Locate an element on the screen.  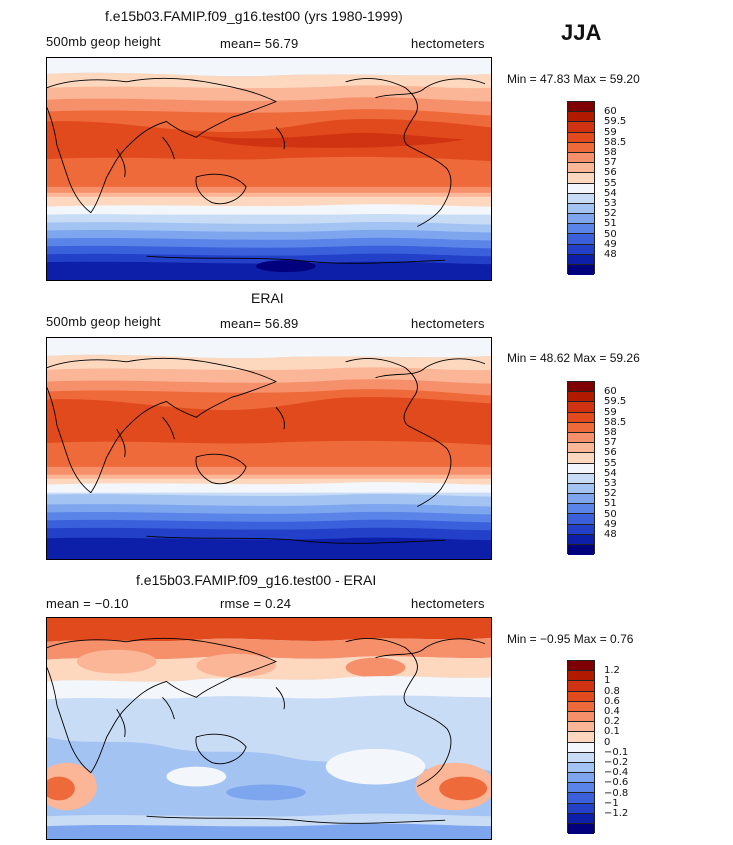
panel1-colorbar is located at coordinates (581, 188).